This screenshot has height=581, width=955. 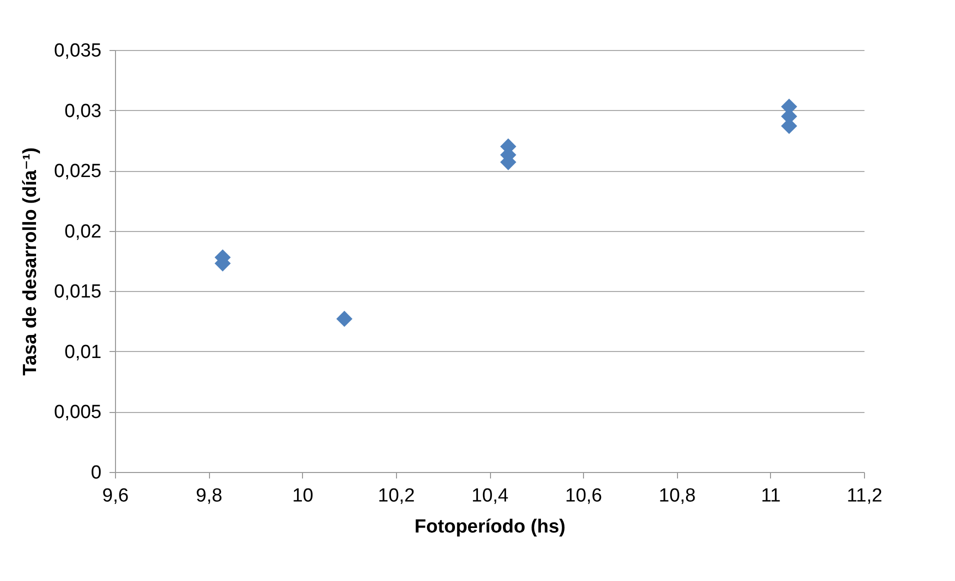 I want to click on x-tick-label: 9,8, so click(x=209, y=496).